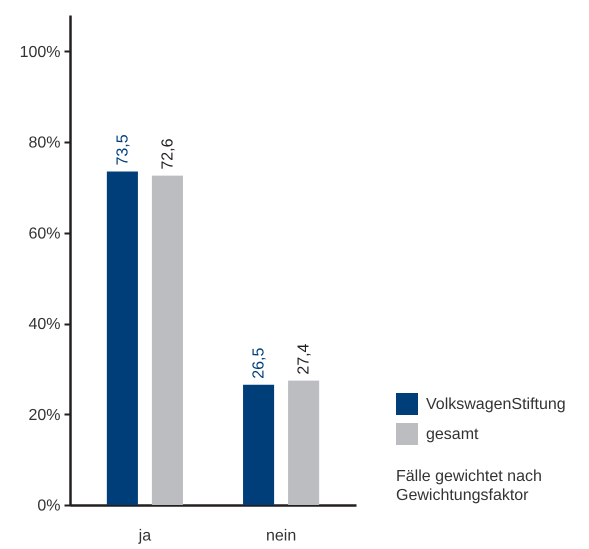 This screenshot has width=589, height=549. I want to click on data-label: 72,6, so click(167, 154).